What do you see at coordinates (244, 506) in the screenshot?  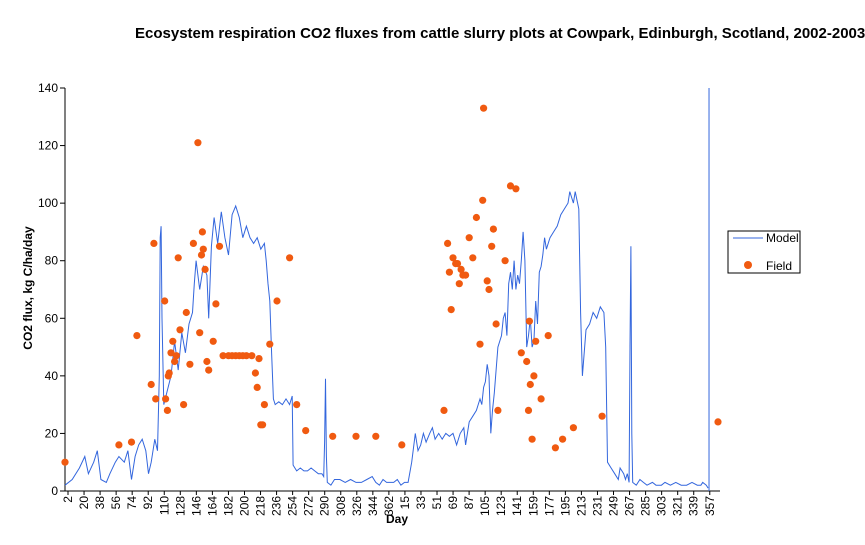 I see `x-tick-label: 200` at bounding box center [244, 506].